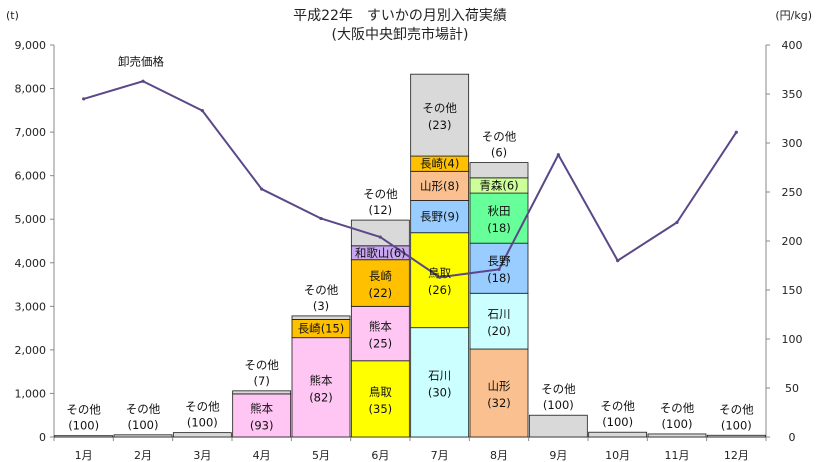 The image size is (818, 462). Describe the element at coordinates (202, 455) in the screenshot. I see `x-tick-label: 3月` at that location.